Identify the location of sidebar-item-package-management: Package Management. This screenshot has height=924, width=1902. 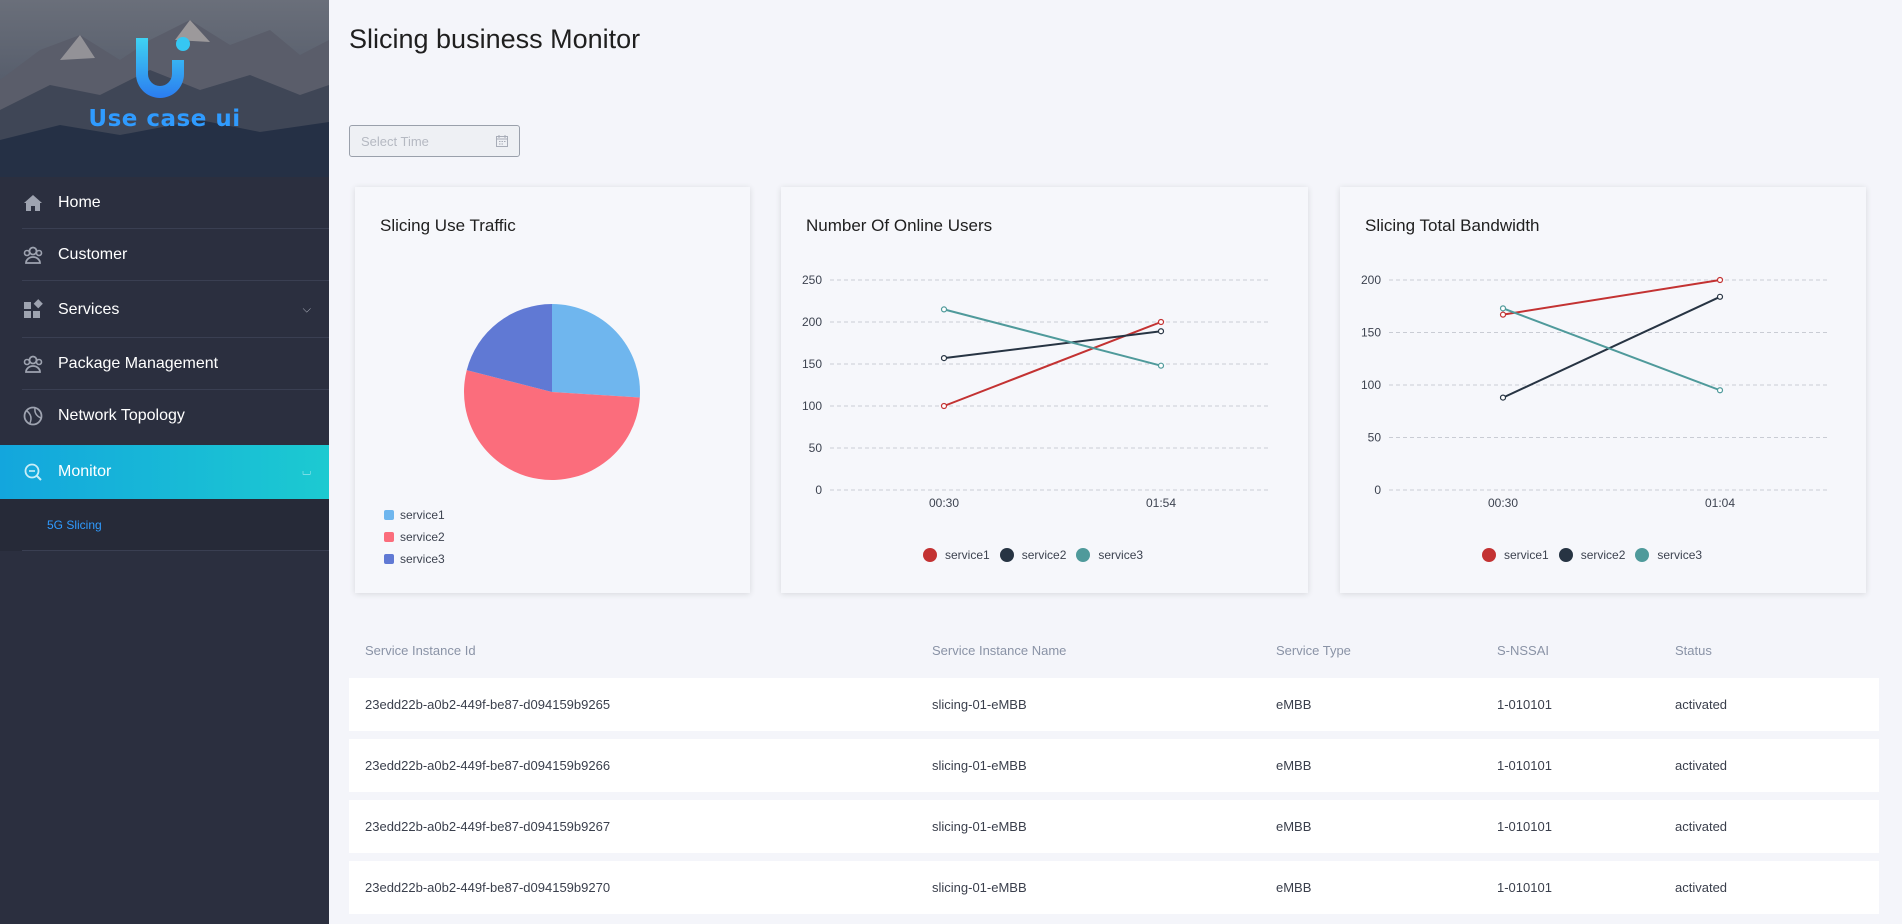
(164, 364).